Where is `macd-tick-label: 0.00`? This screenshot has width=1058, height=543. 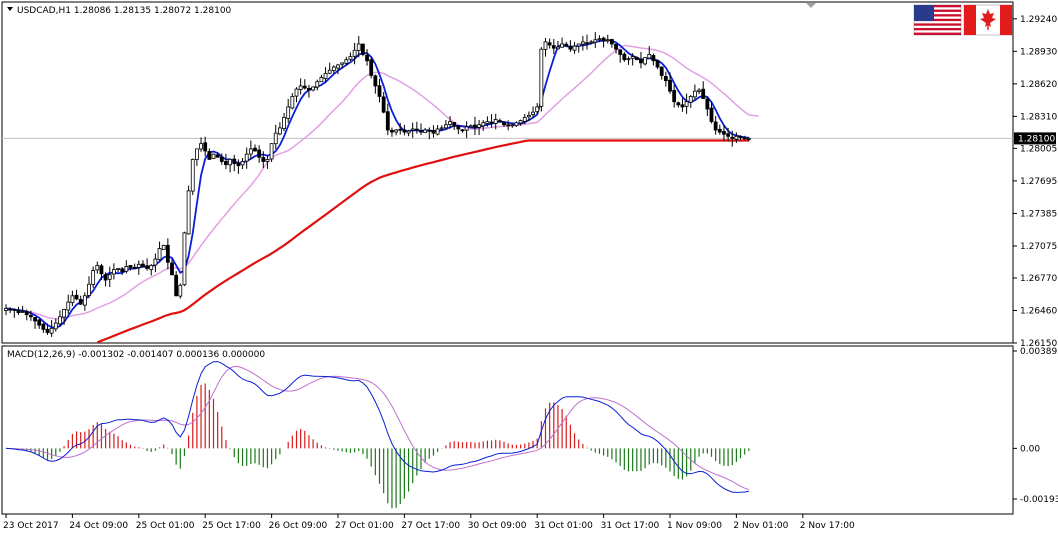 macd-tick-label: 0.00 is located at coordinates (1030, 449).